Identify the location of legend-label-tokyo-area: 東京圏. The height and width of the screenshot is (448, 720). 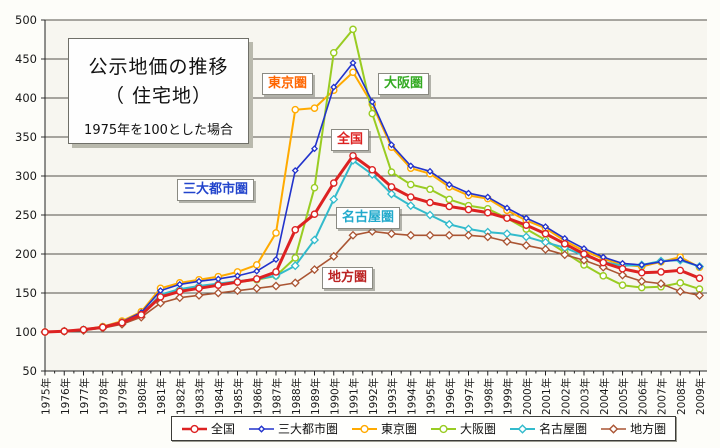
(399, 429).